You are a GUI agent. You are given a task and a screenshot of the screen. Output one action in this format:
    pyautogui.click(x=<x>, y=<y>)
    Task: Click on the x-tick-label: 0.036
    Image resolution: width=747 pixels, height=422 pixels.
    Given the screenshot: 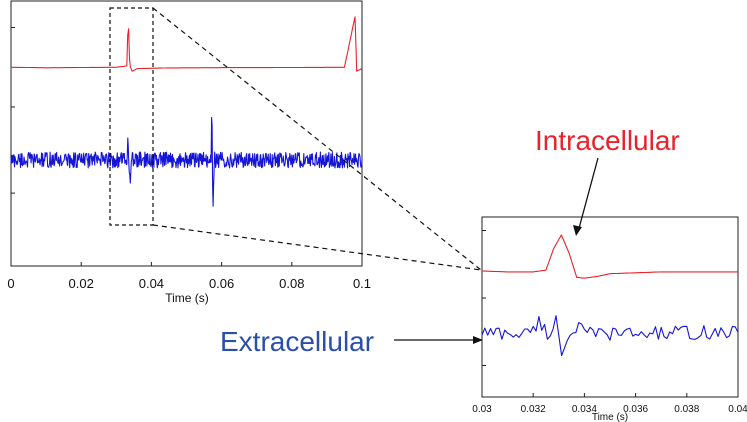 What is the action you would take?
    pyautogui.click(x=635, y=409)
    